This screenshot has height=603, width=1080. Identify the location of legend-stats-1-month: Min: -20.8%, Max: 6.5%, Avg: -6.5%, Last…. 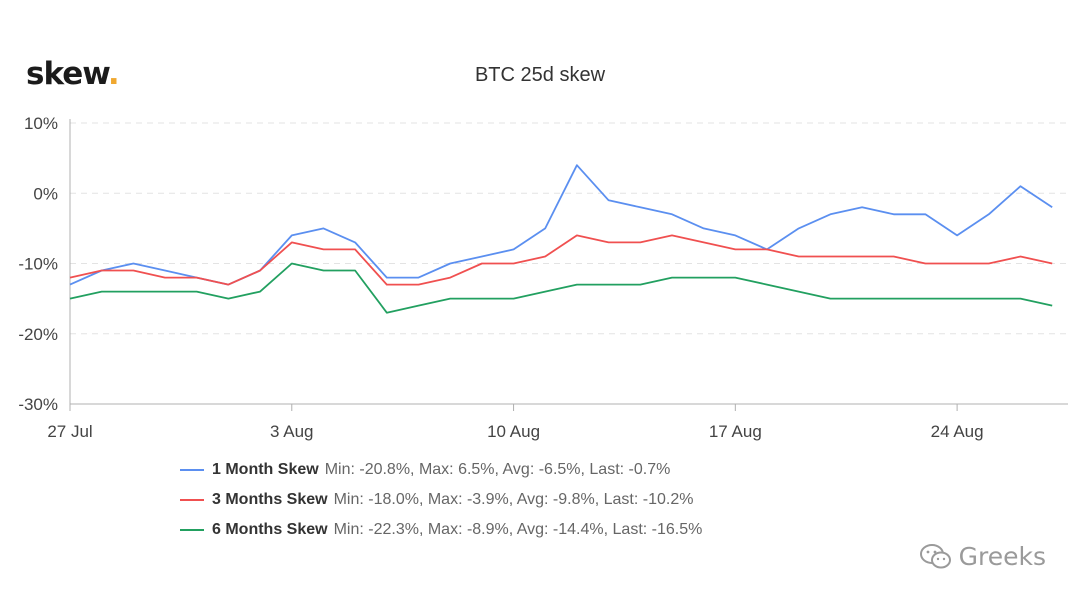
(497, 469).